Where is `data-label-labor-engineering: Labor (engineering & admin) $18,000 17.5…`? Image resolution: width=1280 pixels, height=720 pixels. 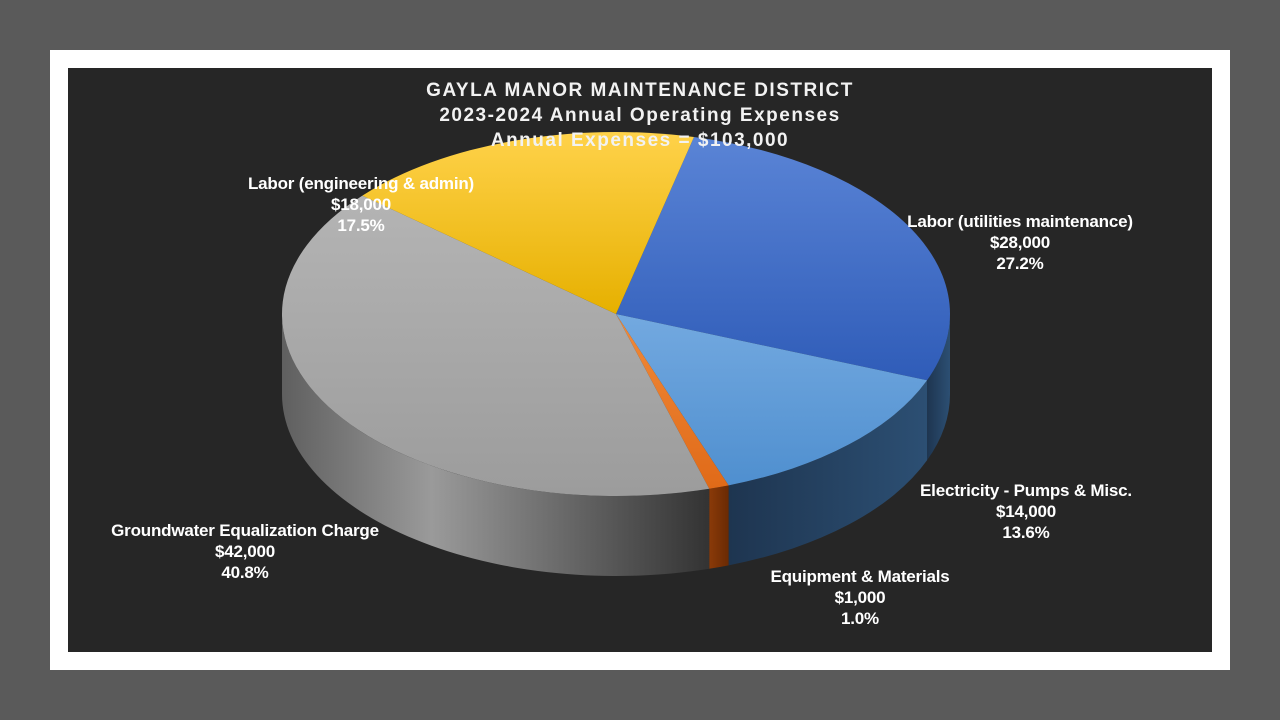 data-label-labor-engineering: Labor (engineering & admin) $18,000 17.5… is located at coordinates (361, 204).